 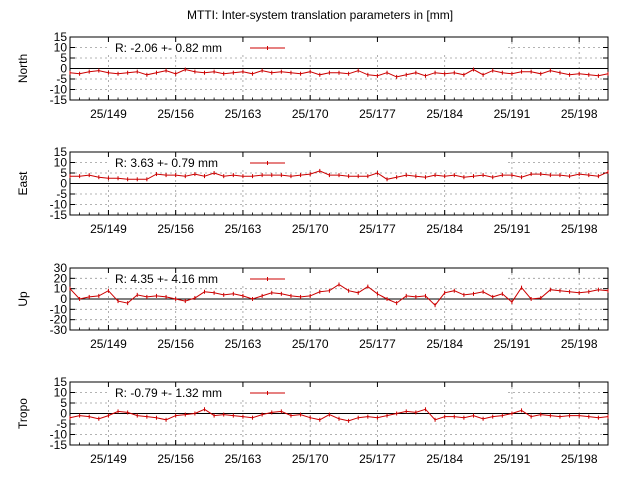 What do you see at coordinates (168, 48) in the screenshot?
I see `legend-text: R: -2.06 +- 0.82 mm` at bounding box center [168, 48].